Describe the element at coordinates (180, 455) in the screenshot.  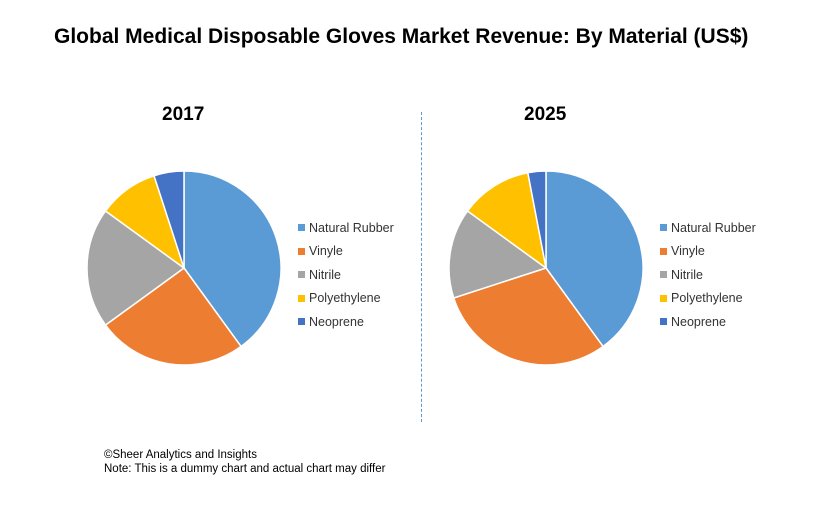
I see `copyright-text: ©Sheer Analytics and Insights` at that location.